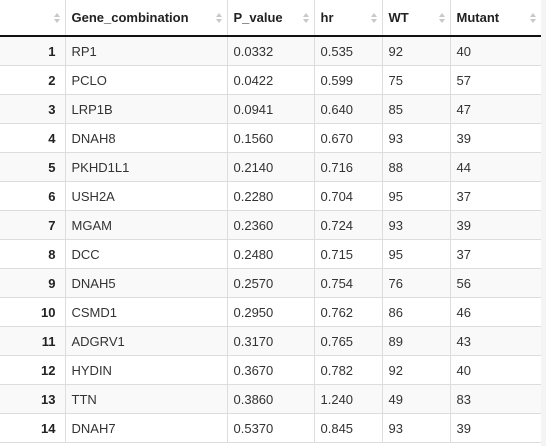 The width and height of the screenshot is (546, 446). Describe the element at coordinates (146, 341) in the screenshot. I see `cell-gene: ADGRV1` at that location.